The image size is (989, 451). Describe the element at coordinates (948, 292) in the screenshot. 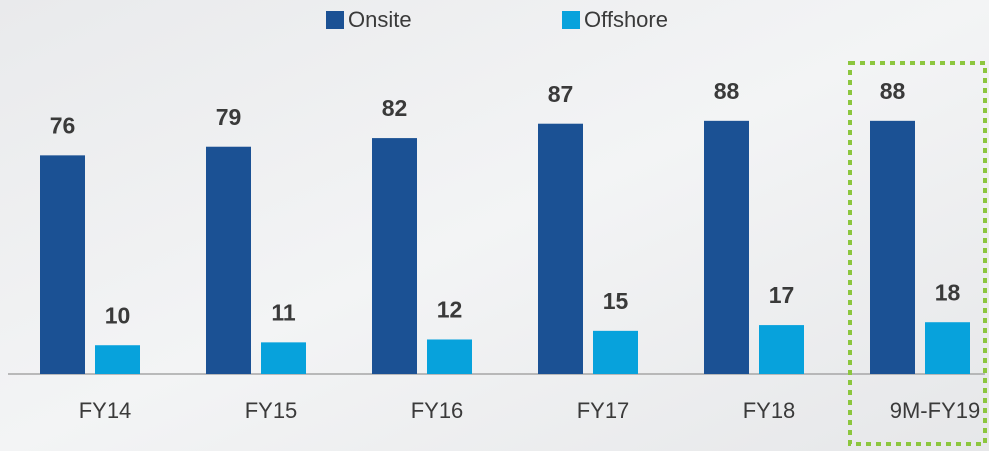

I see `value-label: 18` at that location.